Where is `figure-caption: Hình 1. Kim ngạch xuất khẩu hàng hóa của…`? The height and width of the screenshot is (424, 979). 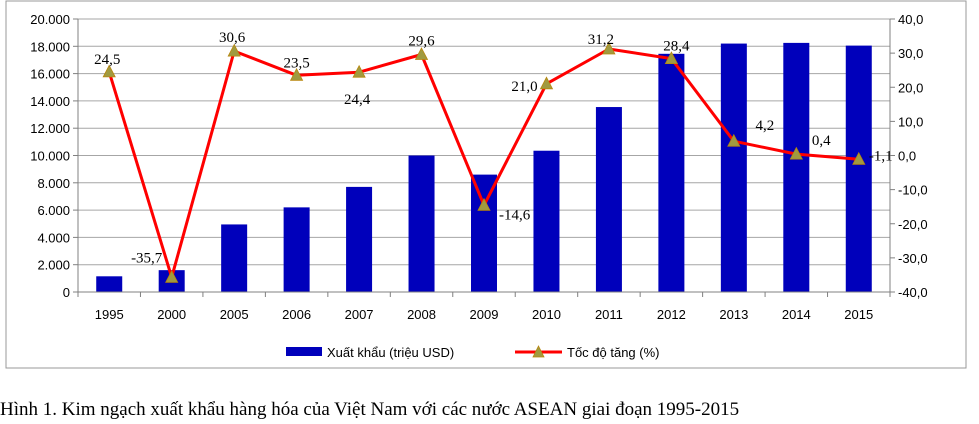
figure-caption: Hình 1. Kim ngạch xuất khẩu hàng hóa của… is located at coordinates (369, 409).